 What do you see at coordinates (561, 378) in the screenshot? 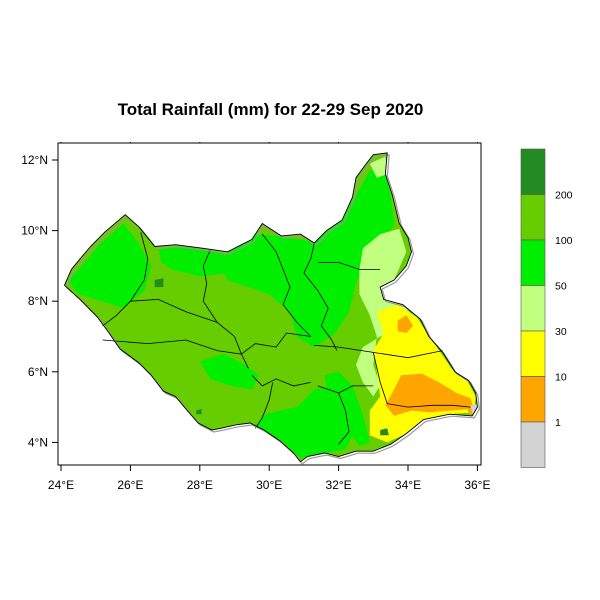
I see `legend-label: 10` at bounding box center [561, 378].